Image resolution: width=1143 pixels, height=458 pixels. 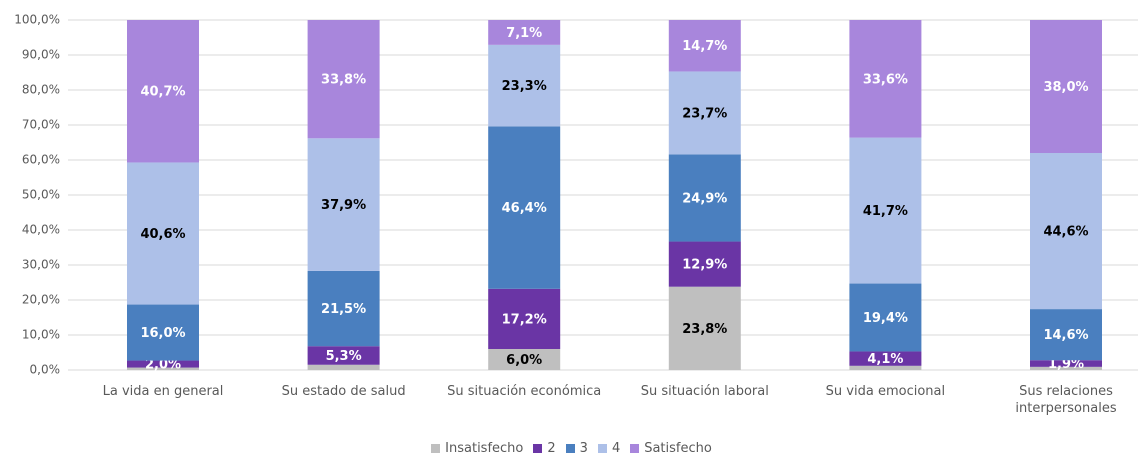 What do you see at coordinates (544, 448) in the screenshot?
I see `legend-item: 2` at bounding box center [544, 448].